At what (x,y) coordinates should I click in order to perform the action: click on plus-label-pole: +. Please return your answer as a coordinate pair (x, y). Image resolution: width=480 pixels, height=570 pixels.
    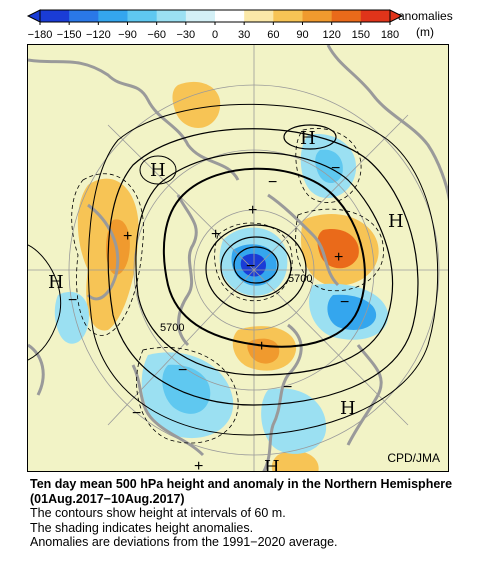
    Looking at the image, I should click on (215, 234).